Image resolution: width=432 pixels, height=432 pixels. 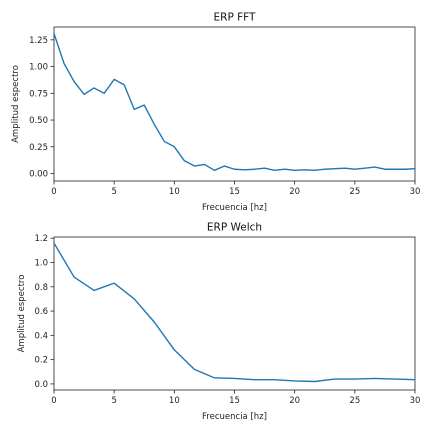 I want to click on chart-title: ERP Welch, so click(x=234, y=228).